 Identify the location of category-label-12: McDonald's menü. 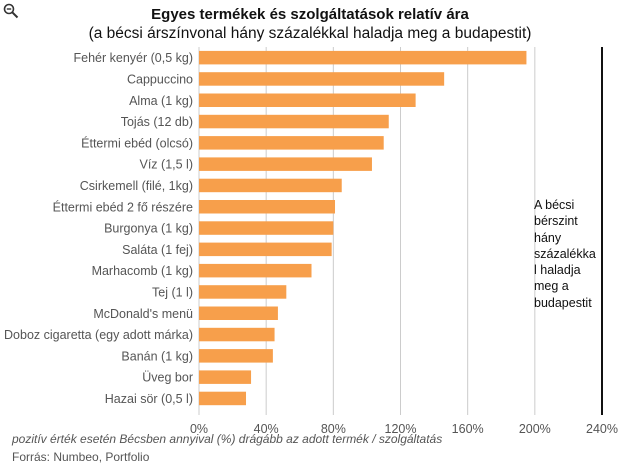
(143, 314).